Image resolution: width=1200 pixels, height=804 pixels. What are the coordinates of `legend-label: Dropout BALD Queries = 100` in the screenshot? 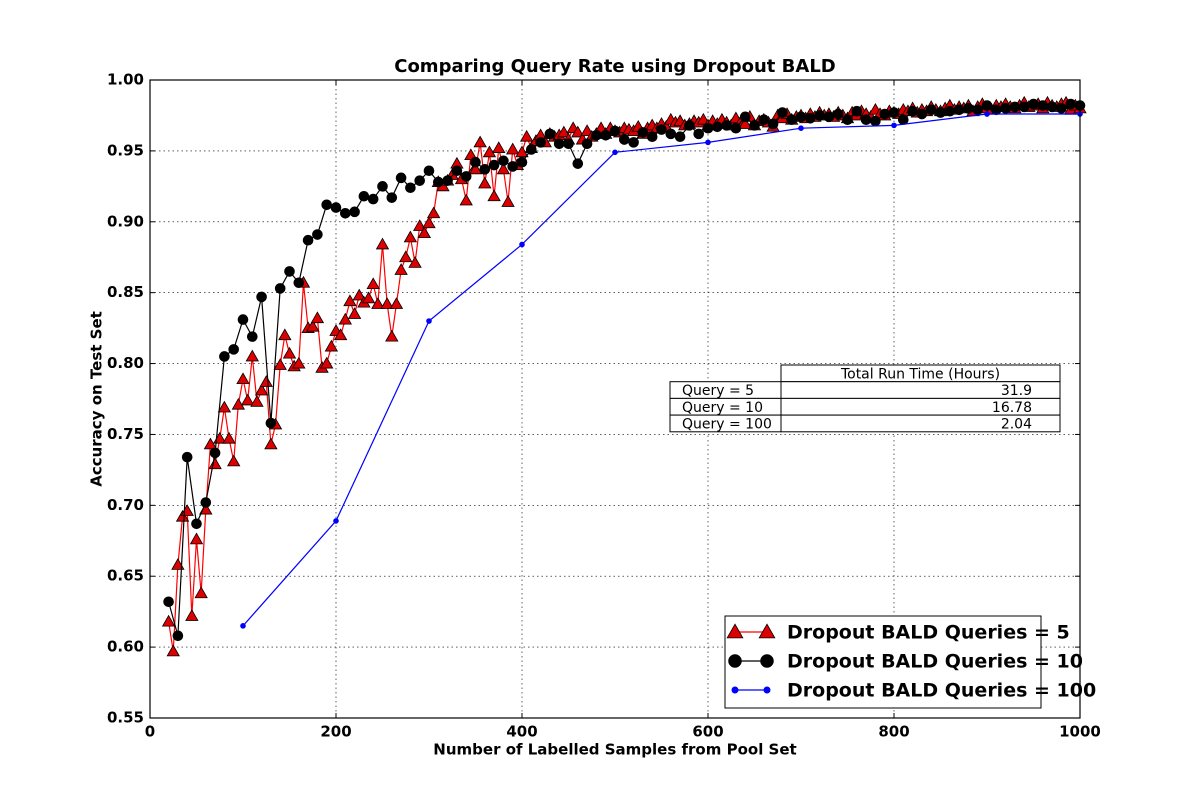 It's located at (941, 691).